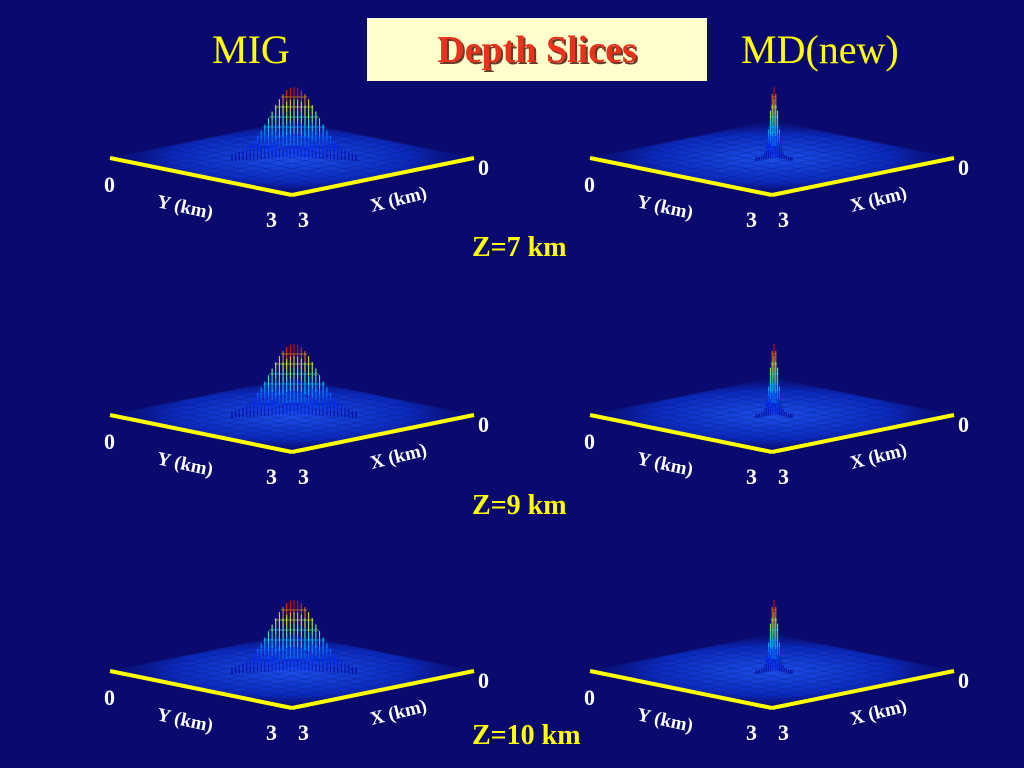  Describe the element at coordinates (519, 247) in the screenshot. I see `depth-label-7km: Z=7 km` at that location.